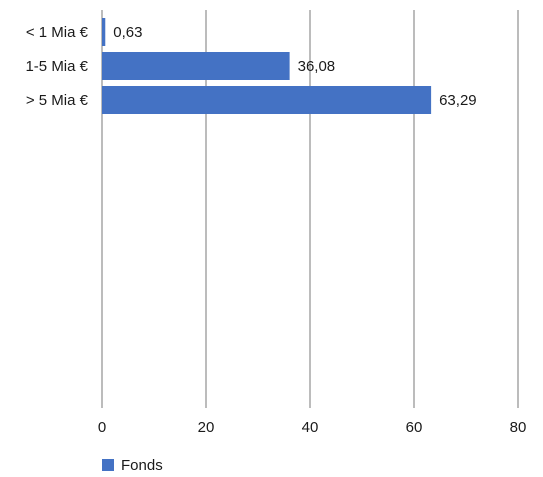  I want to click on data-label-2: 63,29, so click(458, 100).